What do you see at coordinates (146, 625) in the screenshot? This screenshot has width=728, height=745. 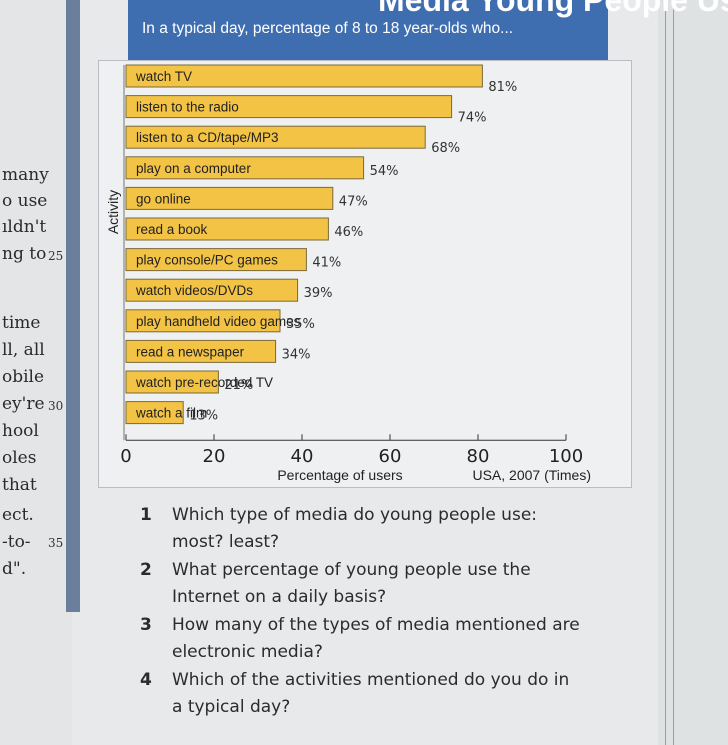 I see `question-number: 3` at bounding box center [146, 625].